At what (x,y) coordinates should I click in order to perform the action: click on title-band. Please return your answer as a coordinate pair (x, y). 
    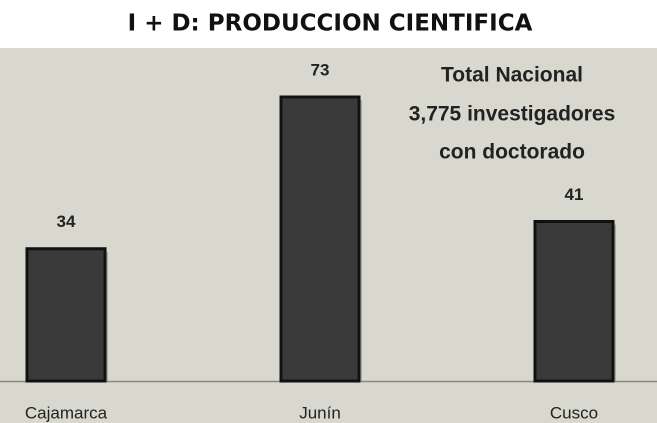
    Looking at the image, I should click on (328, 24).